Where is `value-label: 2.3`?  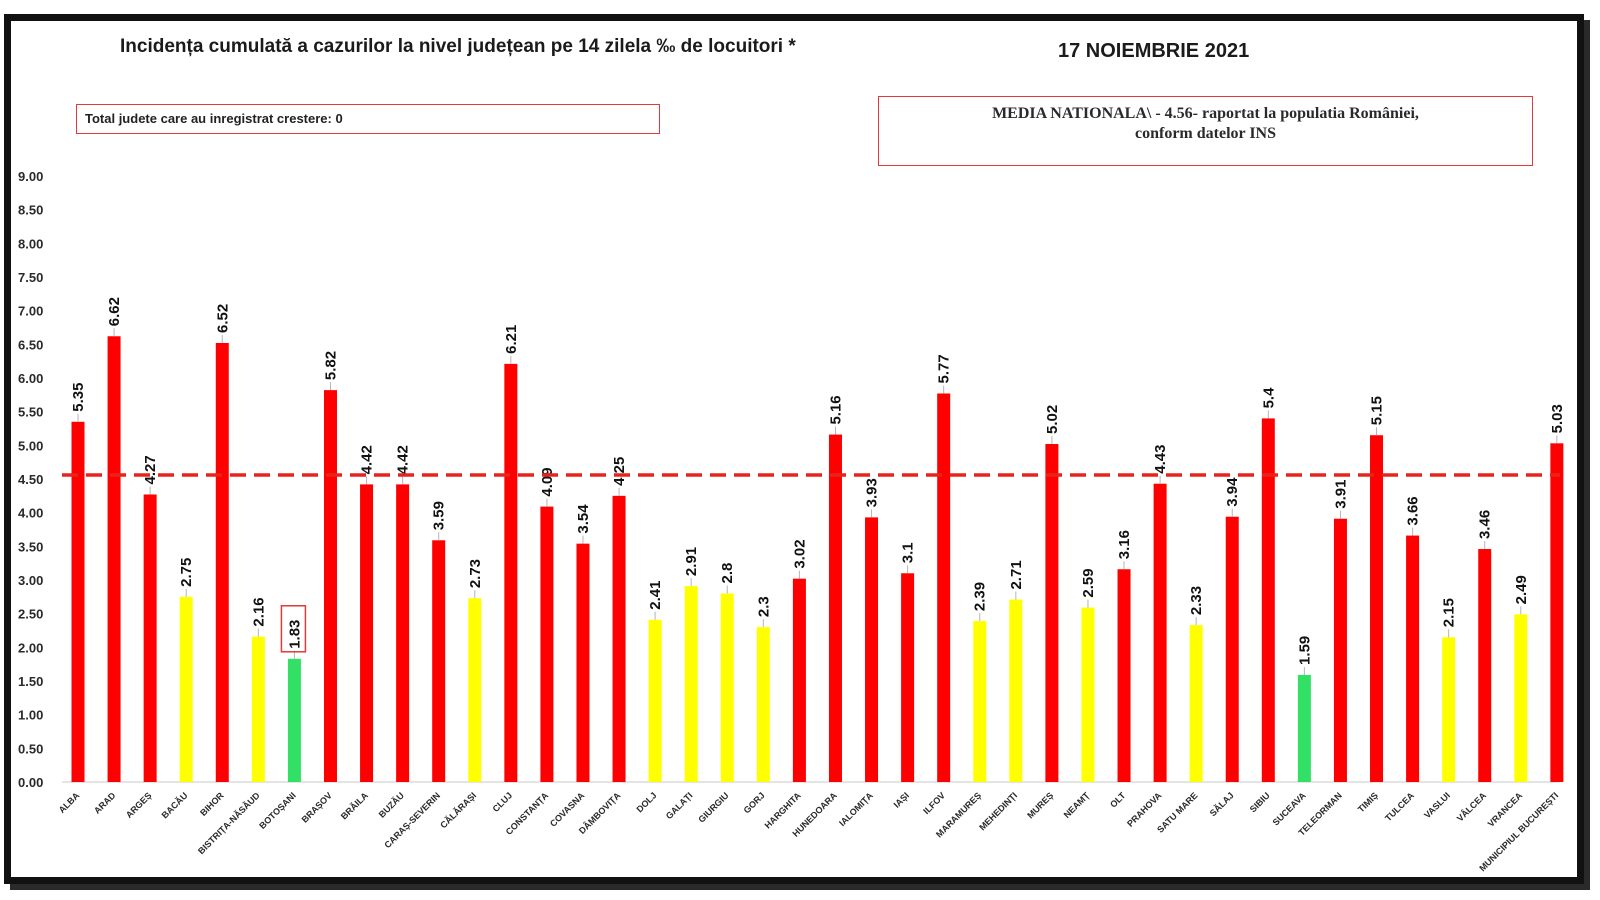
value-label: 2.3 is located at coordinates (763, 606).